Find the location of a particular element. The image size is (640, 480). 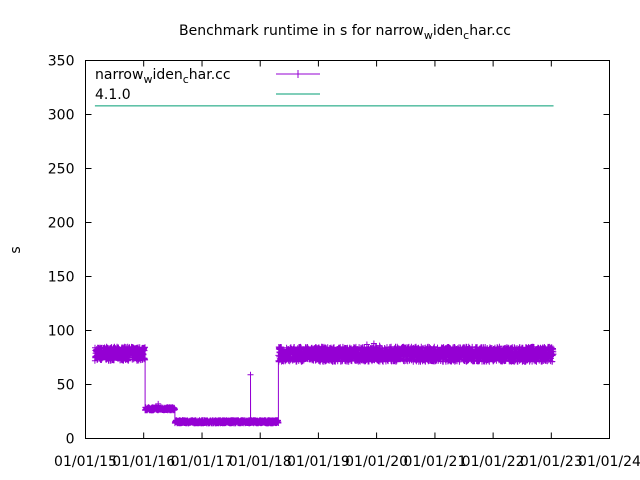

y-tick-label: 50 is located at coordinates (66, 386).